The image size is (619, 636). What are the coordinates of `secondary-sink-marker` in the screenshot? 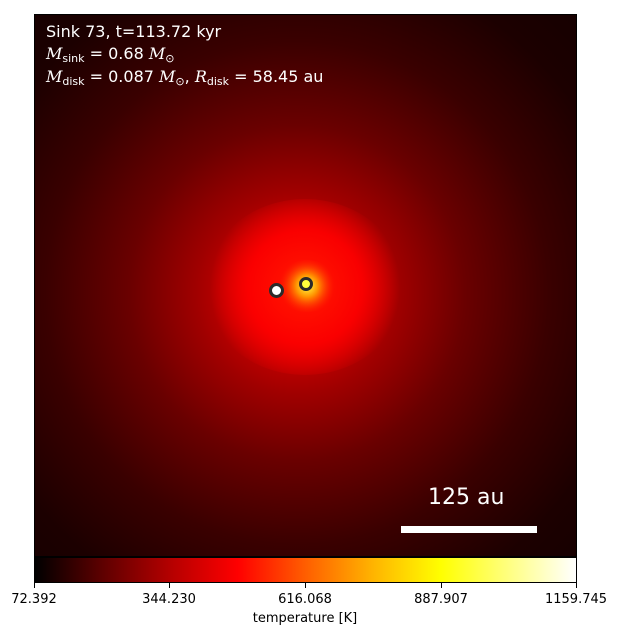 It's located at (306, 284).